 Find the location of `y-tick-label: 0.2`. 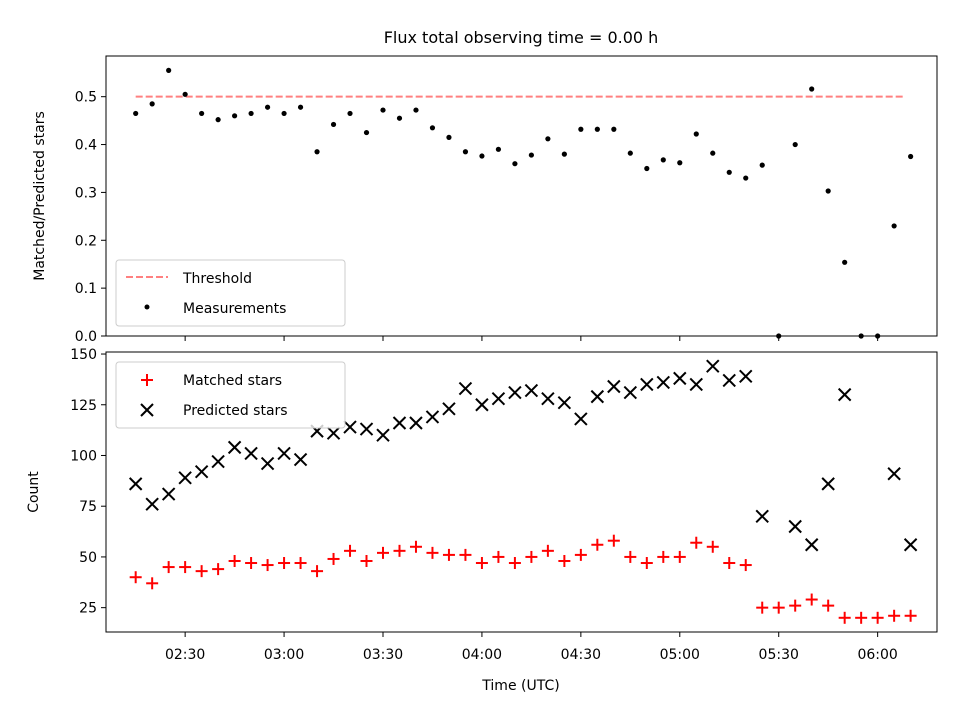

y-tick-label: 0.2 is located at coordinates (86, 241).